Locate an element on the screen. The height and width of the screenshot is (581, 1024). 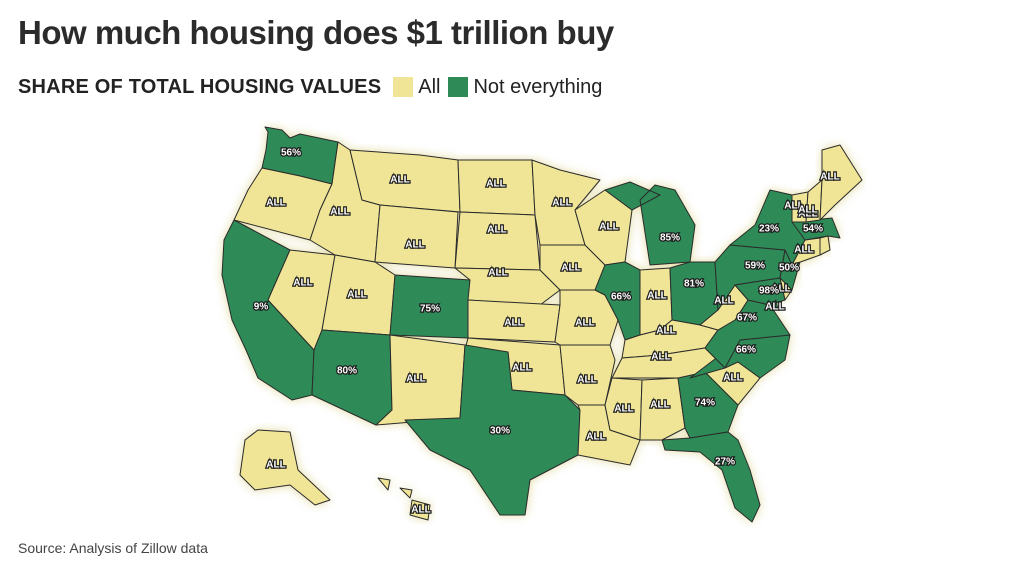
state-me is located at coordinates (841, 182).